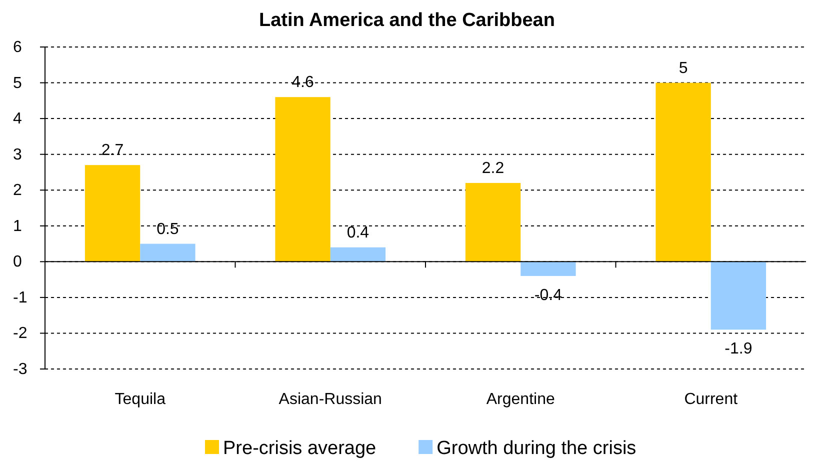  Describe the element at coordinates (20, 369) in the screenshot. I see `y-tick-label: -3` at that location.